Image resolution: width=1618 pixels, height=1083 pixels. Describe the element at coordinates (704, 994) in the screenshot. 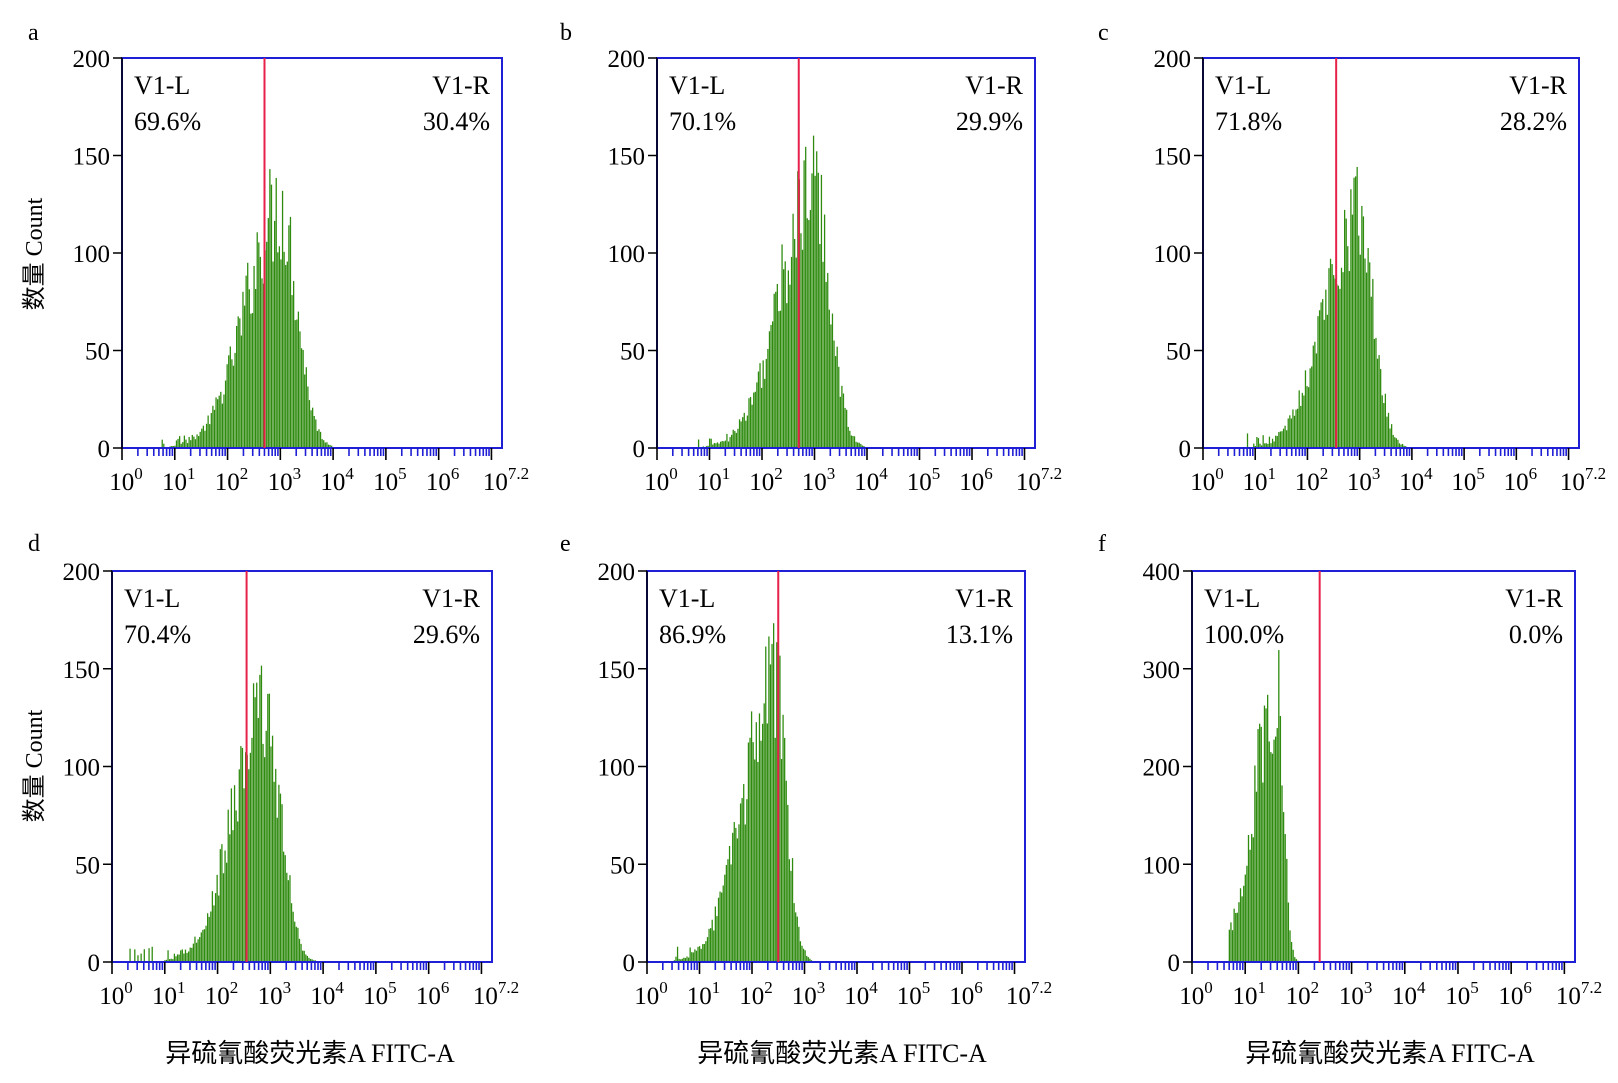

I see `x-tick-label: 10¹` at that location.